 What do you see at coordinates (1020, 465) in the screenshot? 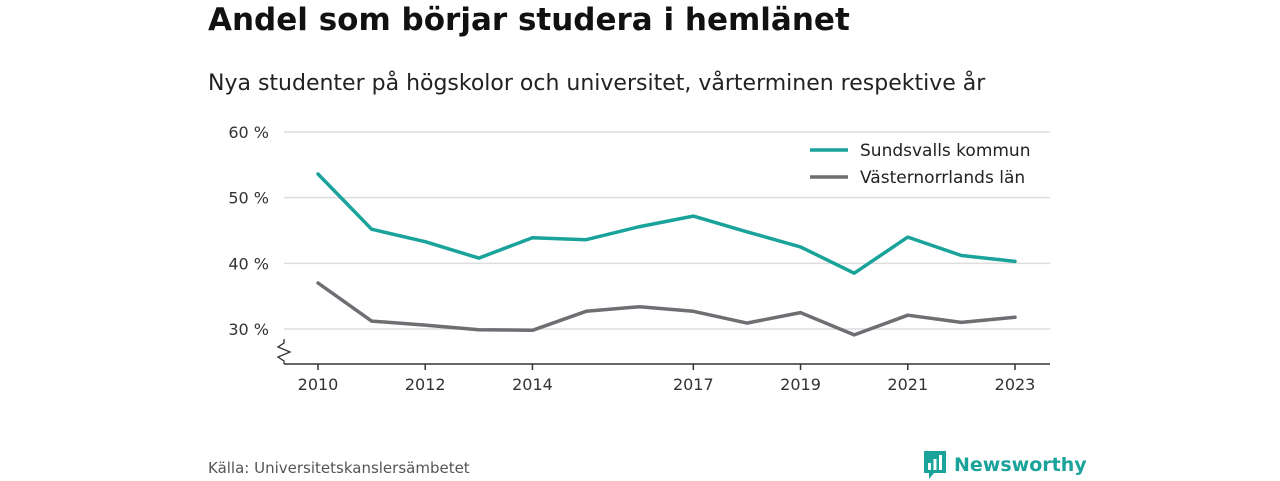
I see `brand-name: Newsworthy` at bounding box center [1020, 465].